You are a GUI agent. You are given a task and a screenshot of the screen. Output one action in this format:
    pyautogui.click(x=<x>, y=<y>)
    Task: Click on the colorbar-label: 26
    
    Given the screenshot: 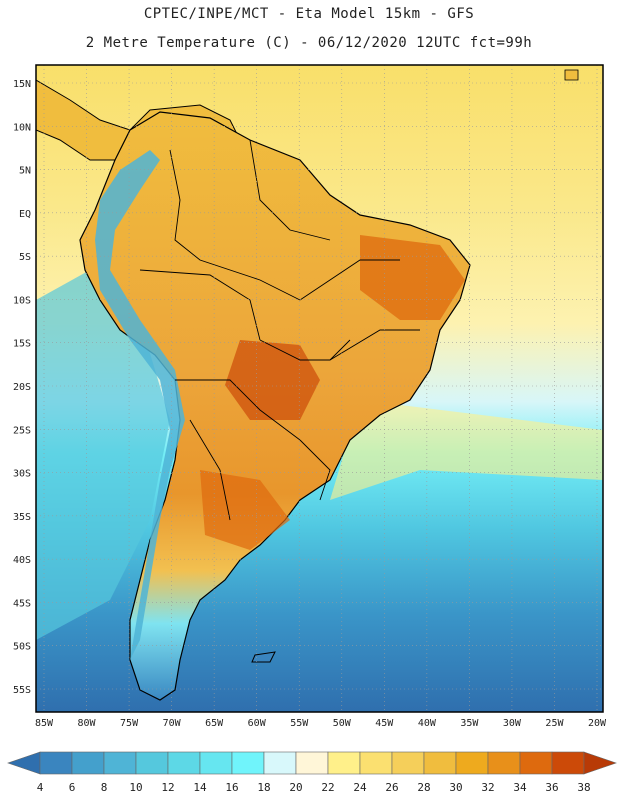 What is the action you would take?
    pyautogui.click(x=391, y=787)
    